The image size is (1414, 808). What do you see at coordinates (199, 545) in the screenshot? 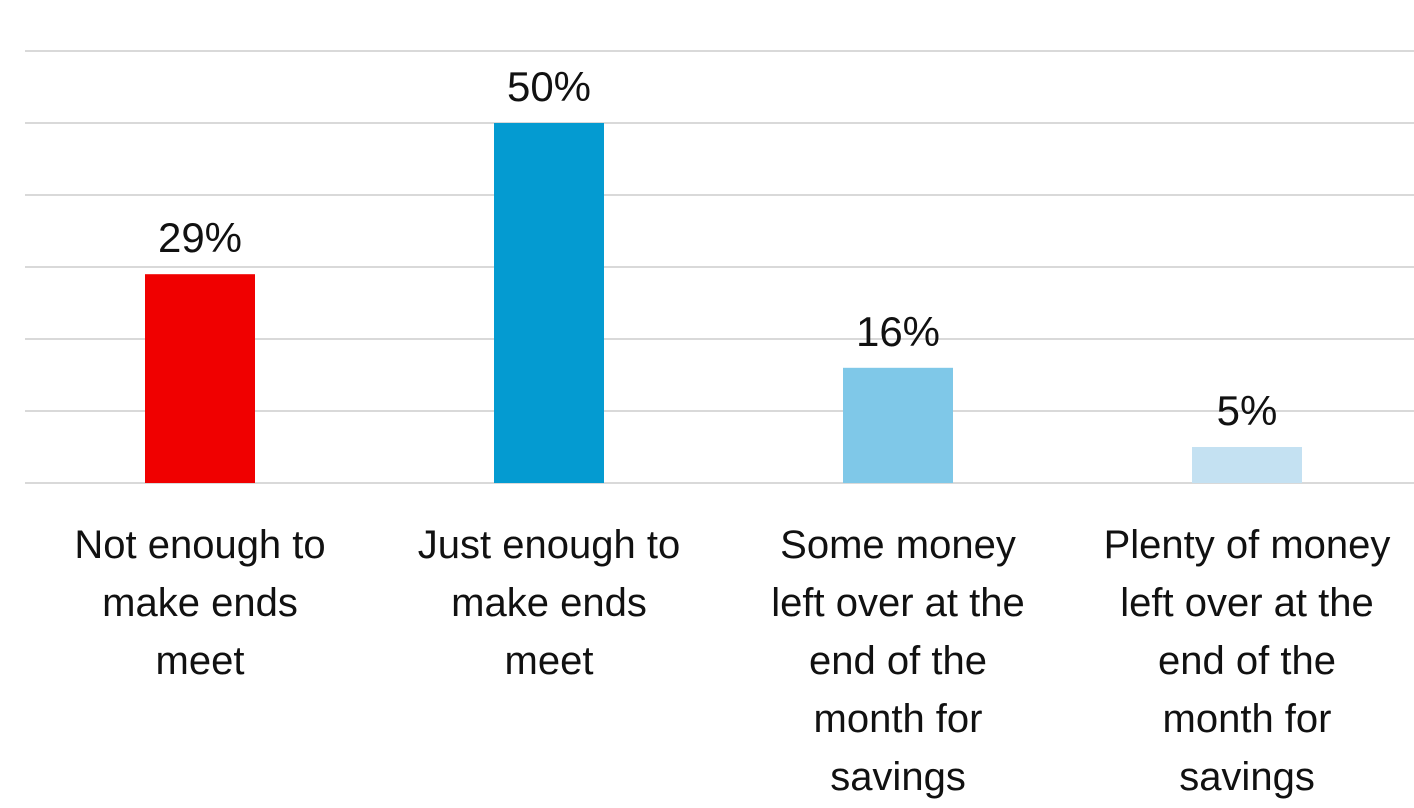
I see `category-label-line: Not enough to` at bounding box center [199, 545].